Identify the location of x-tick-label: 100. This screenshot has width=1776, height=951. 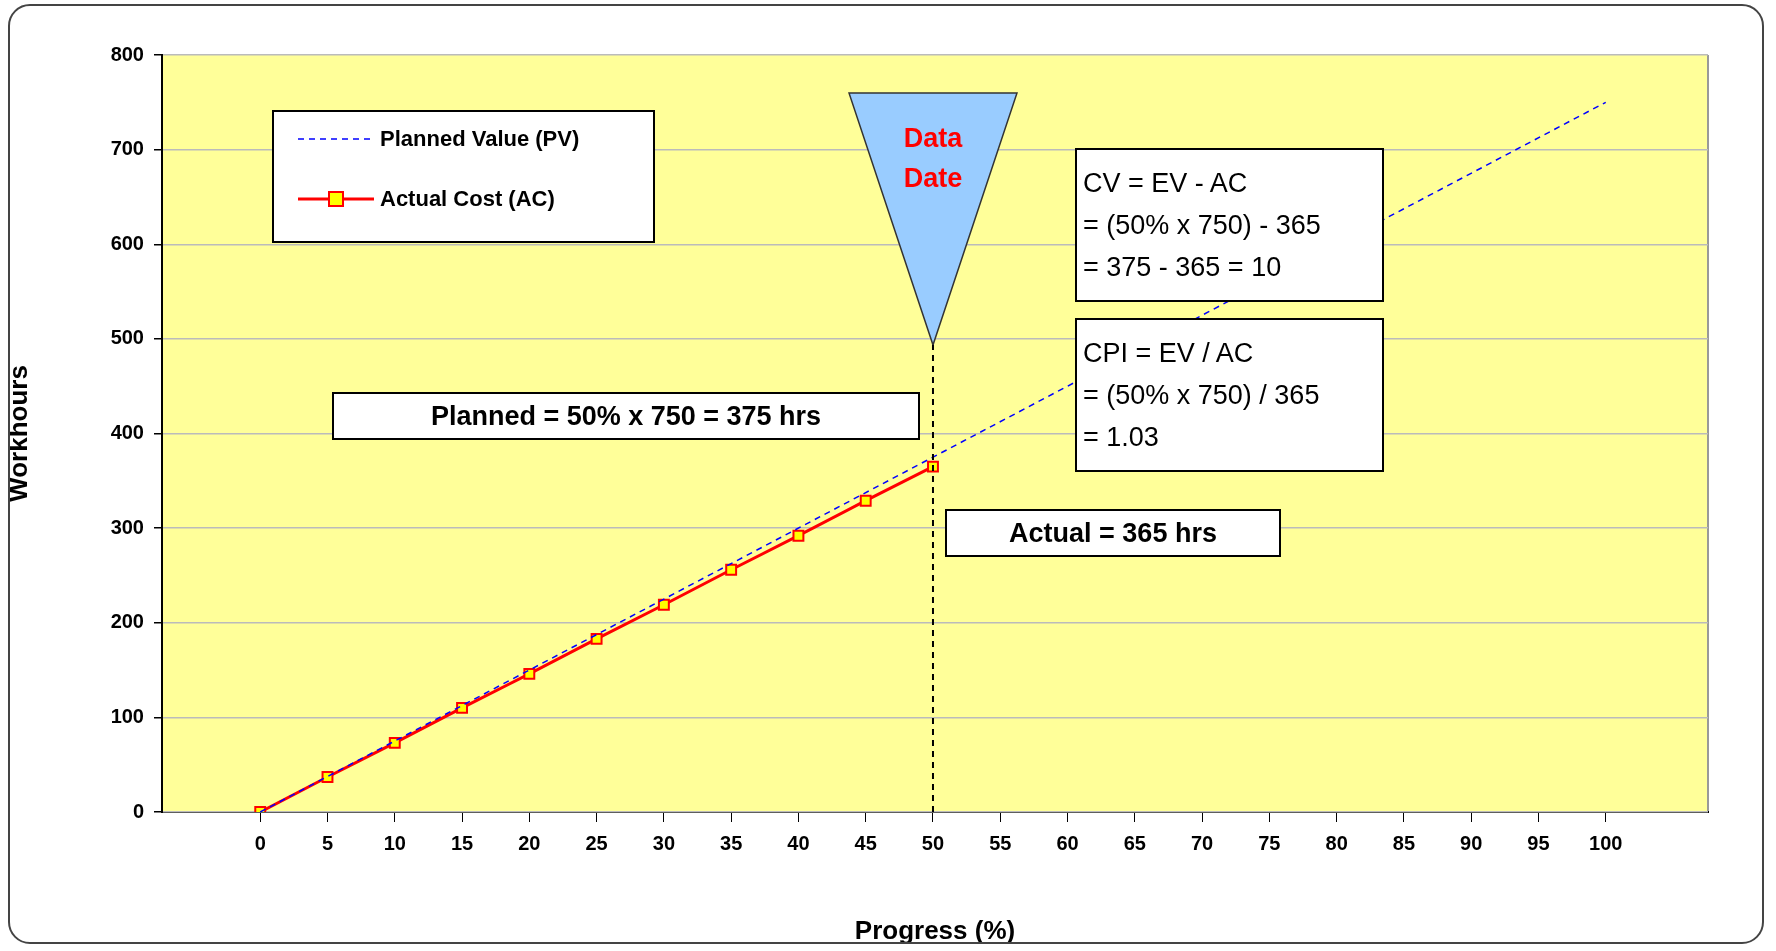
(1606, 842).